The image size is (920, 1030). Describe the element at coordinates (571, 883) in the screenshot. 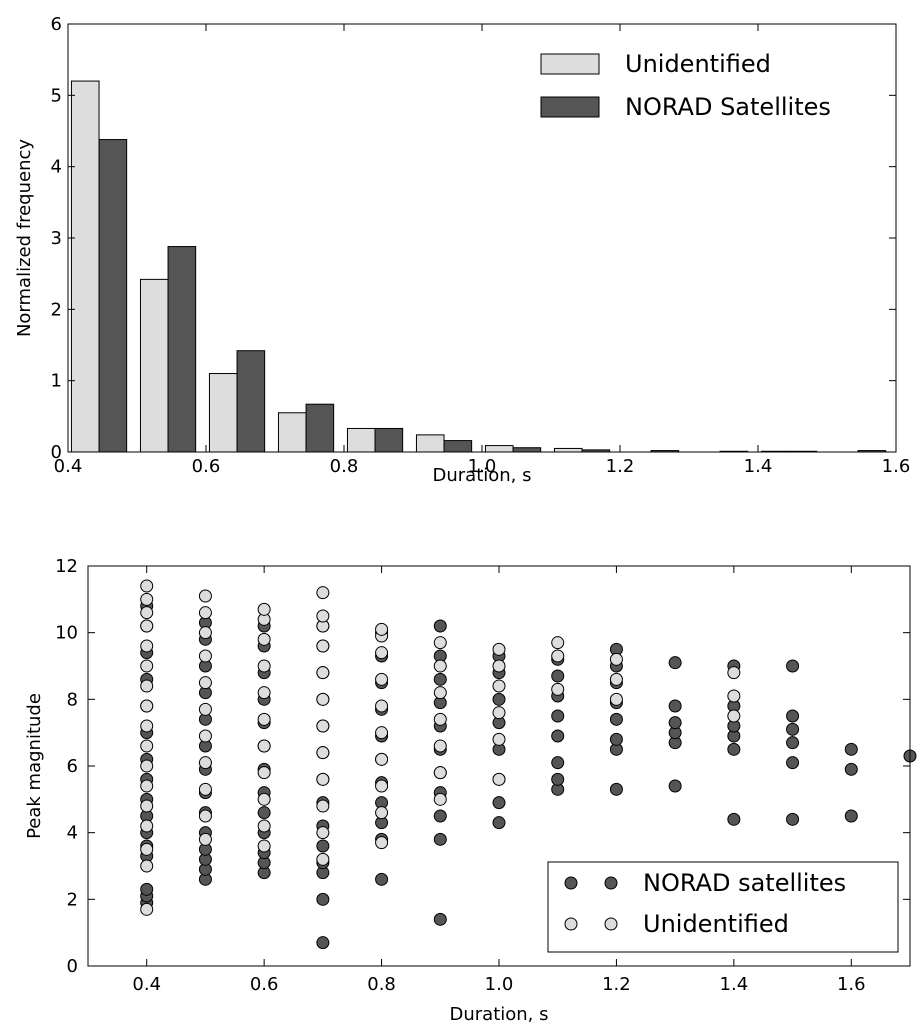

I see `legend-marker-norad-satellites` at that location.